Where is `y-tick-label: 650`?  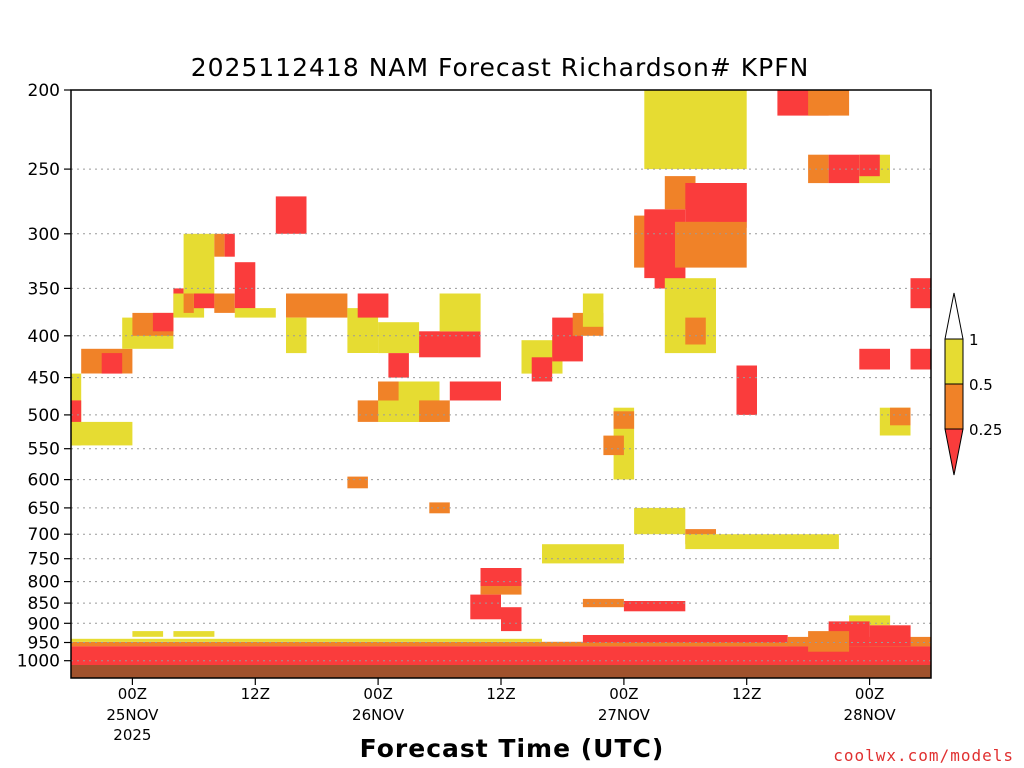
y-tick-label: 650 is located at coordinates (44, 509).